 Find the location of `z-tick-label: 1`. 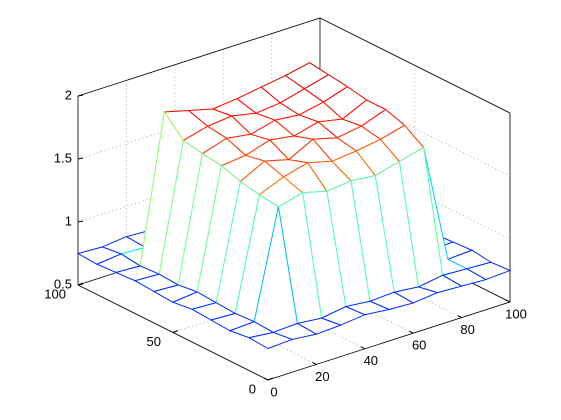

z-tick-label: 1 is located at coordinates (68, 220).